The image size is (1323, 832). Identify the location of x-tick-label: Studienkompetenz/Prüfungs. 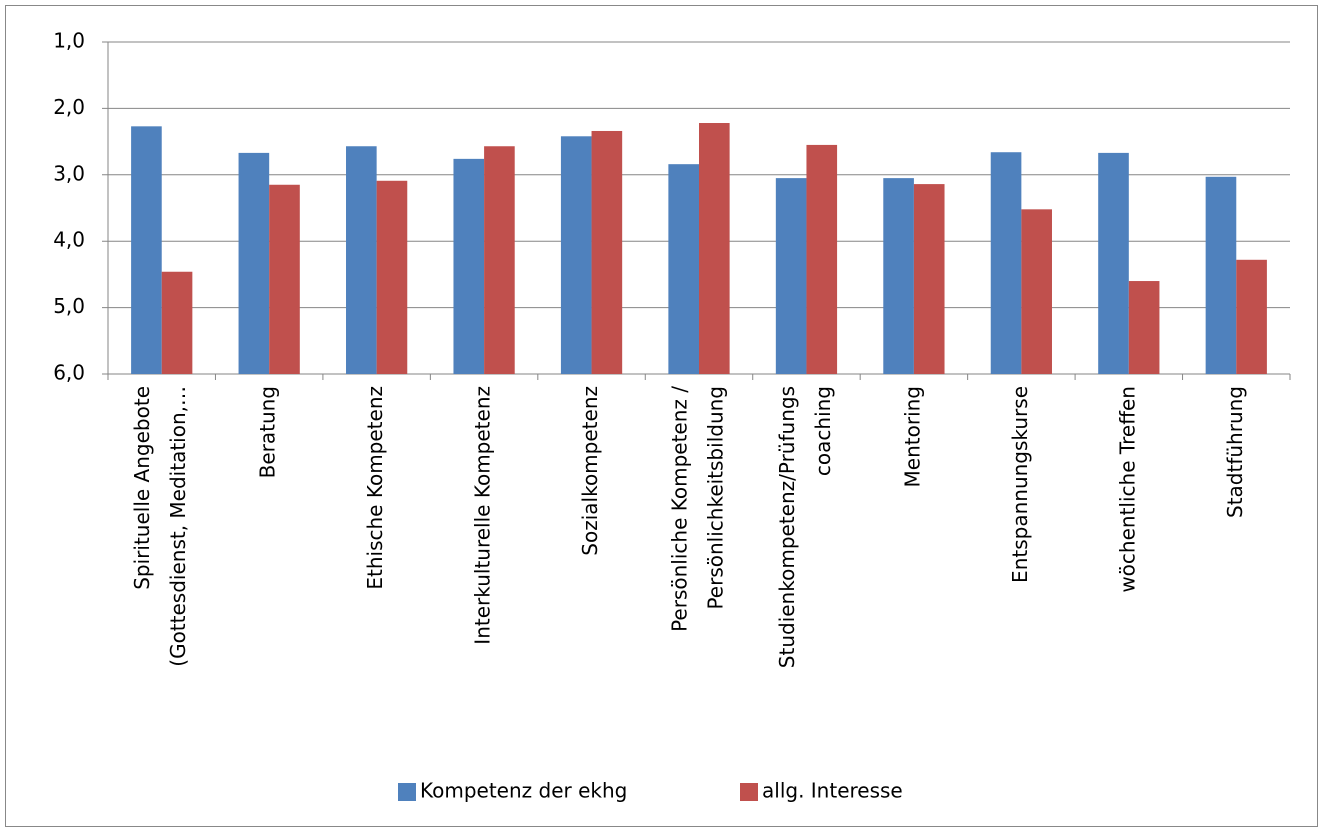
(787, 527).